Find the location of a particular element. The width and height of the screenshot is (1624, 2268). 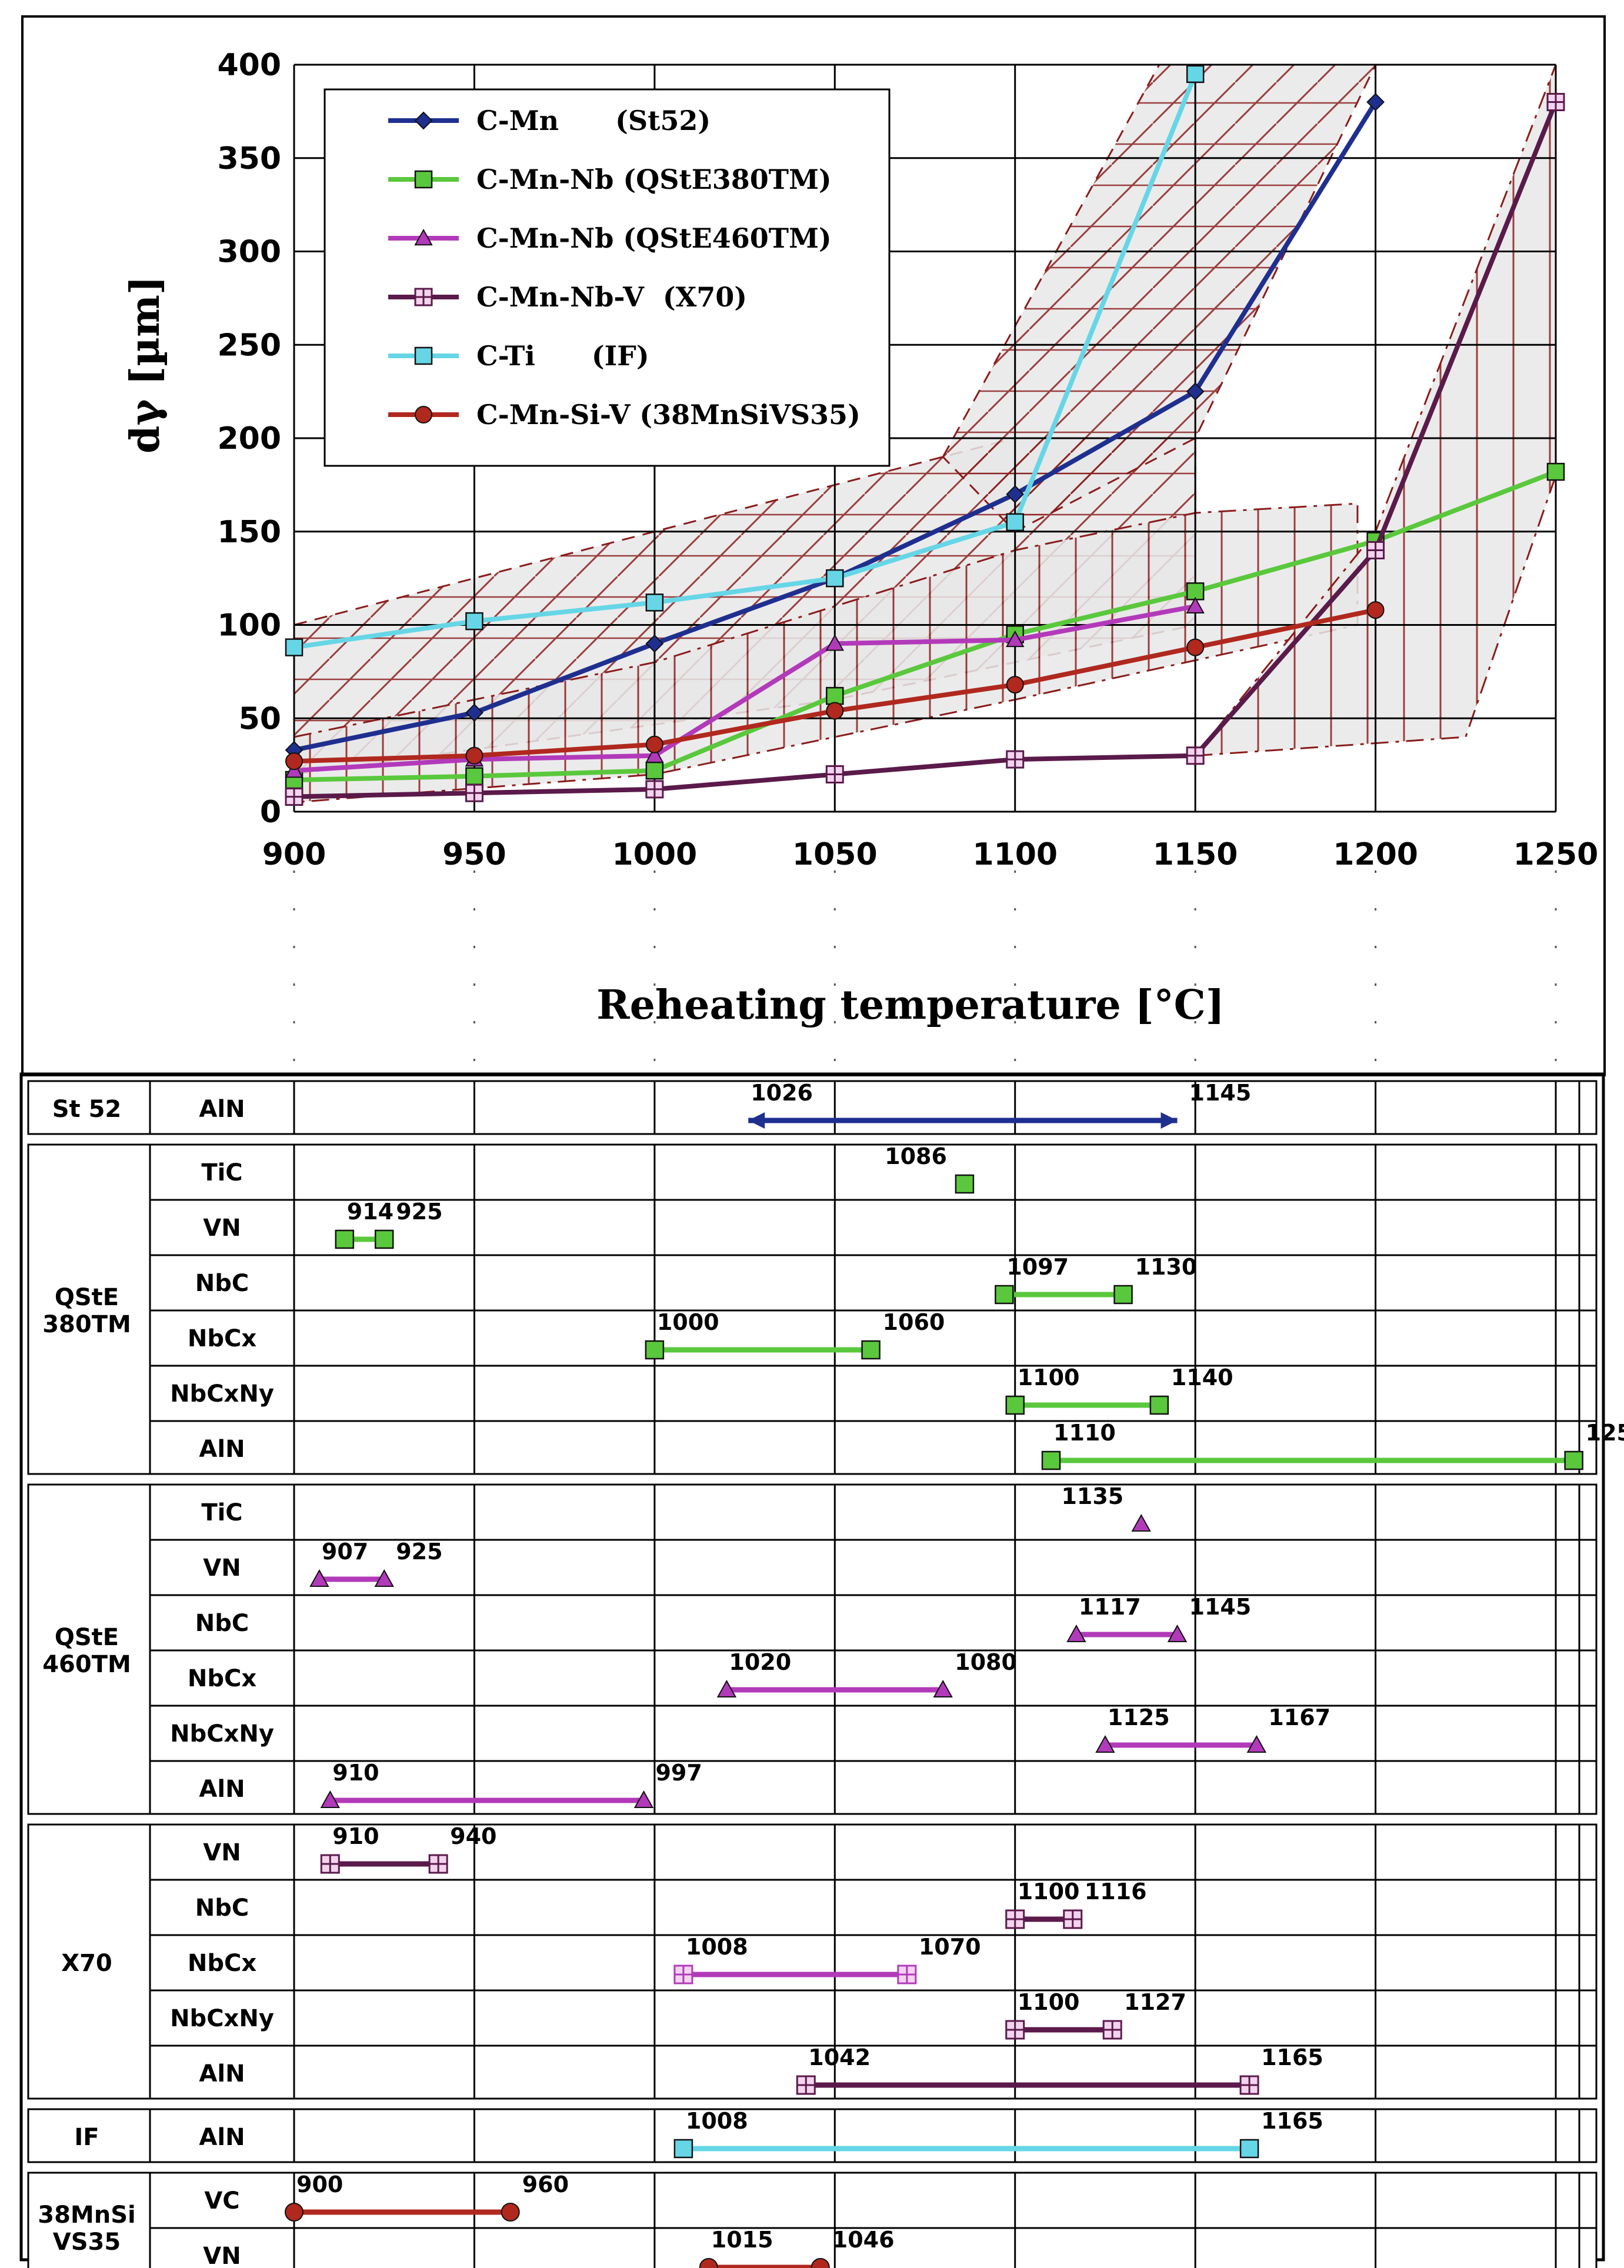

range-end-label: 1086 is located at coordinates (916, 1156).